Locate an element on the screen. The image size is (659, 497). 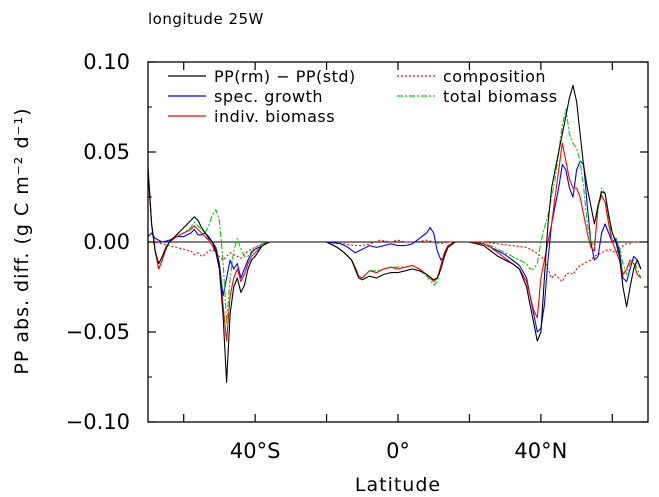
x-axis-label: Latitude is located at coordinates (398, 485).